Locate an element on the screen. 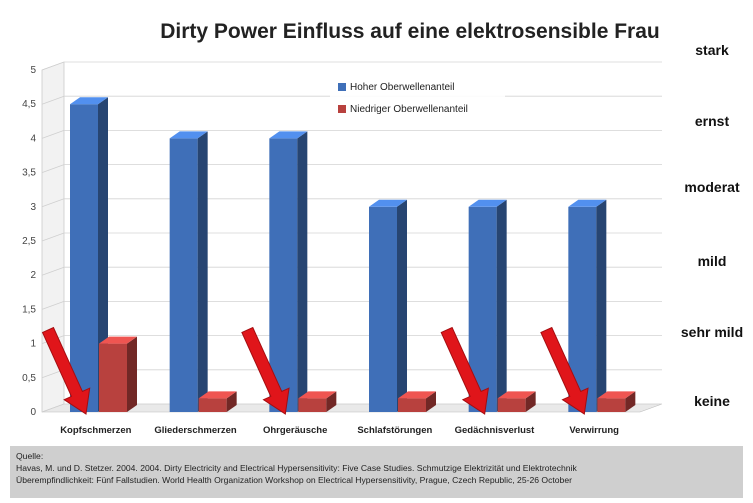 This screenshot has height=503, width=753. y-tick-label: 3,5 is located at coordinates (29, 173).